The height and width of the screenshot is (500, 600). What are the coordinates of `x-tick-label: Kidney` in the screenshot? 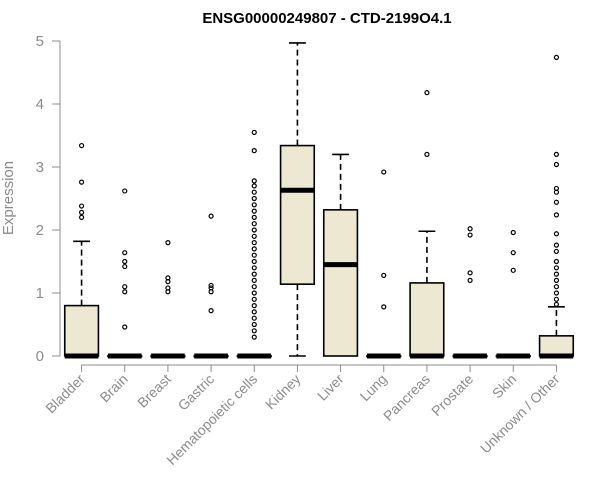 It's located at (283, 392).